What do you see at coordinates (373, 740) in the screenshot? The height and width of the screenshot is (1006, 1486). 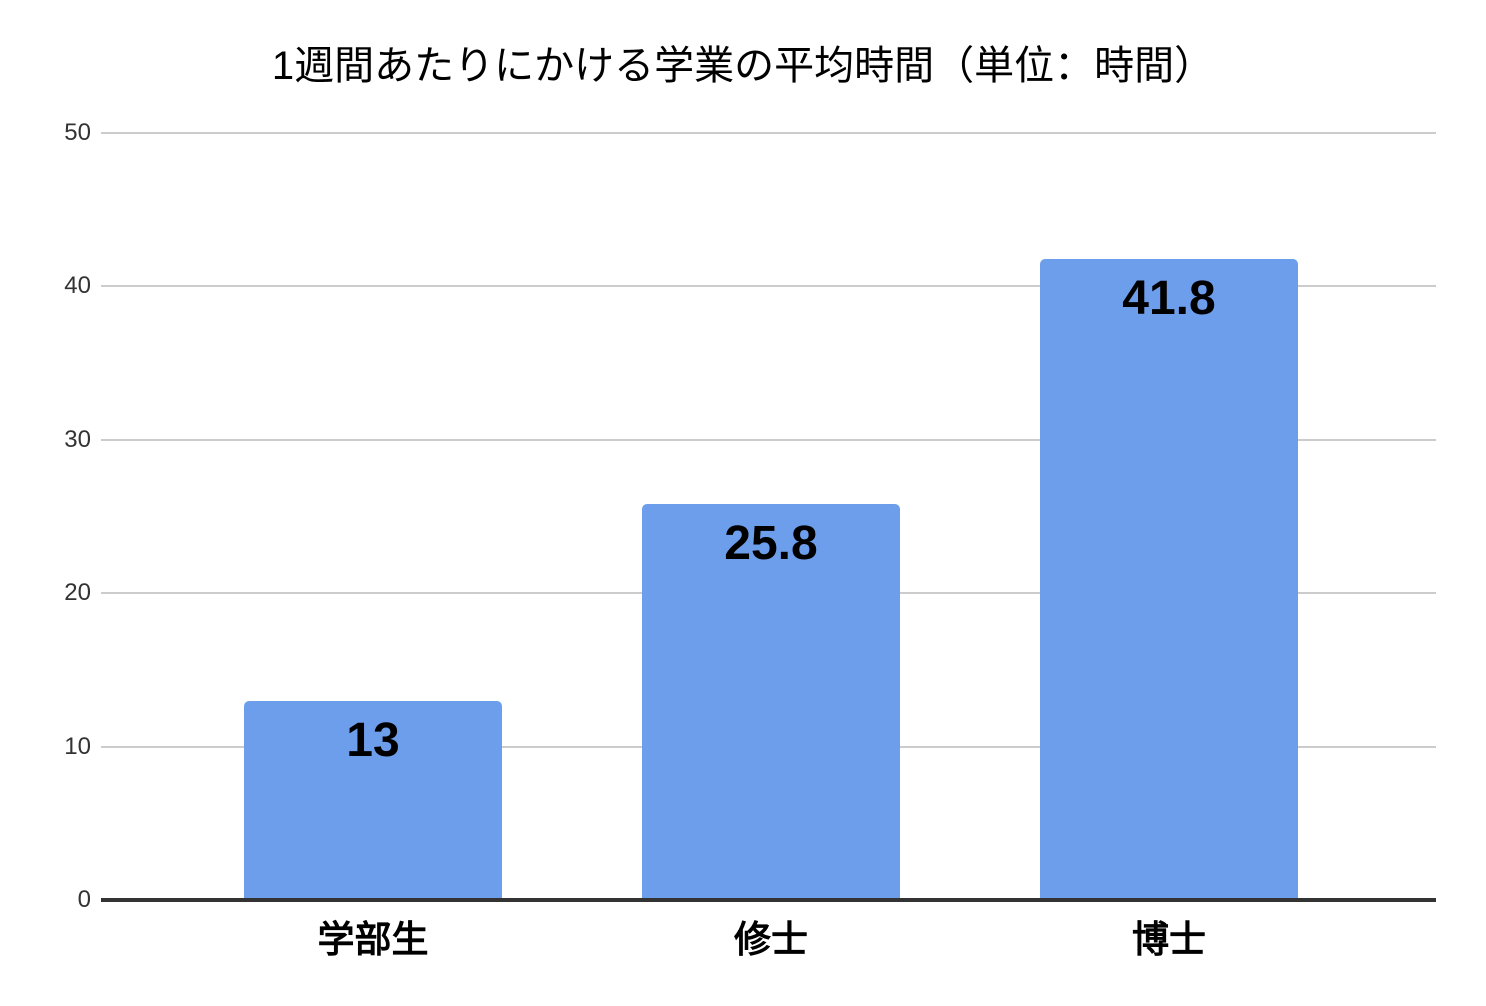 I see `bar-value-label: 13` at bounding box center [373, 740].